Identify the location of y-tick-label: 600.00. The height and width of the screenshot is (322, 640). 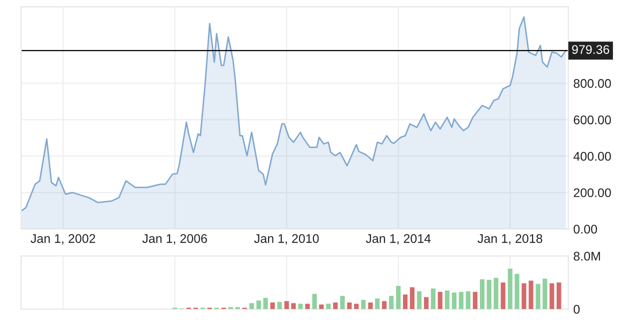
(592, 119).